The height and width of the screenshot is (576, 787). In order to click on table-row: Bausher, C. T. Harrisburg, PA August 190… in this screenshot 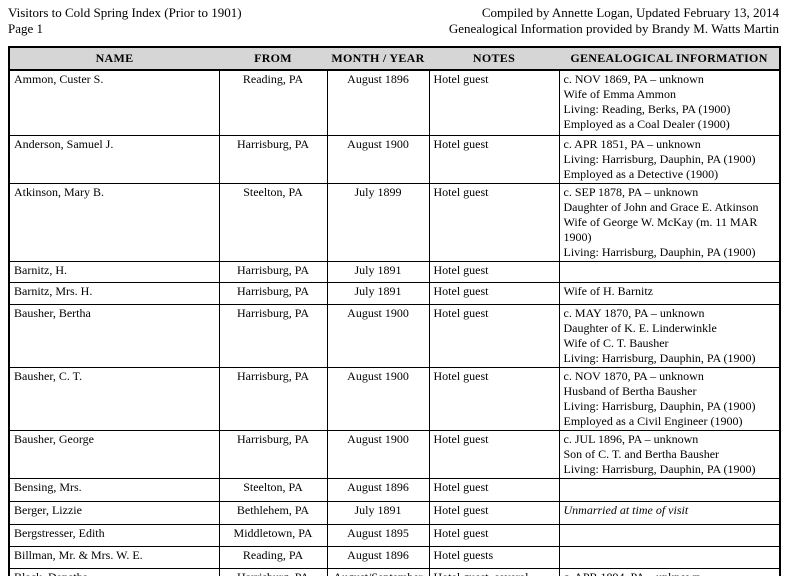, I will do `click(394, 398)`.